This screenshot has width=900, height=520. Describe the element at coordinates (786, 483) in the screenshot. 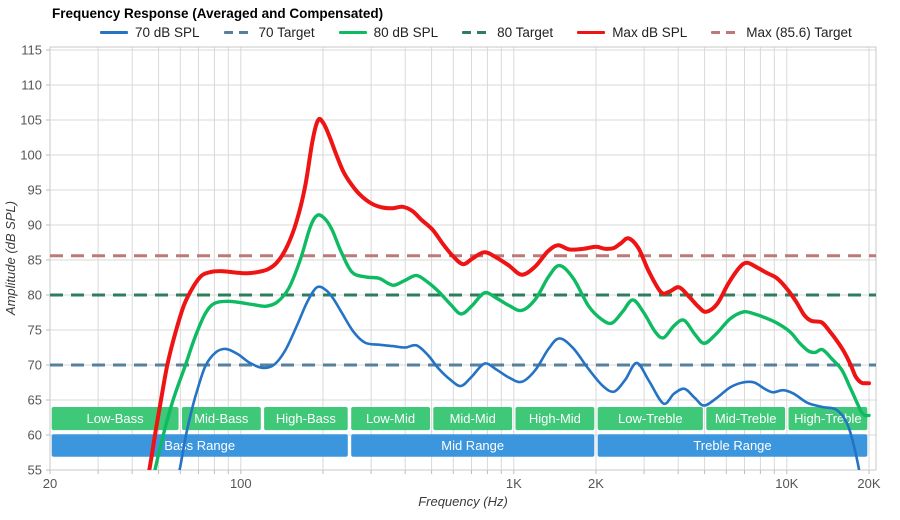

I see `x-tick-label: 10K` at that location.